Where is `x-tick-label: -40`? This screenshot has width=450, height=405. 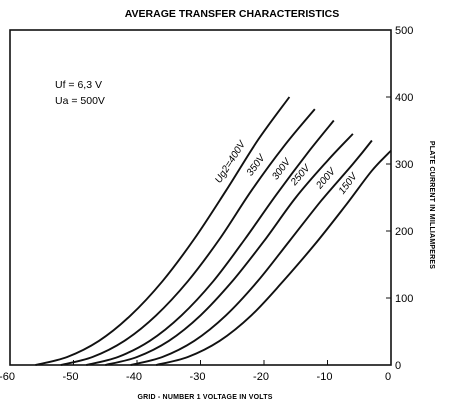
x-tick-label: -40 is located at coordinates (134, 377).